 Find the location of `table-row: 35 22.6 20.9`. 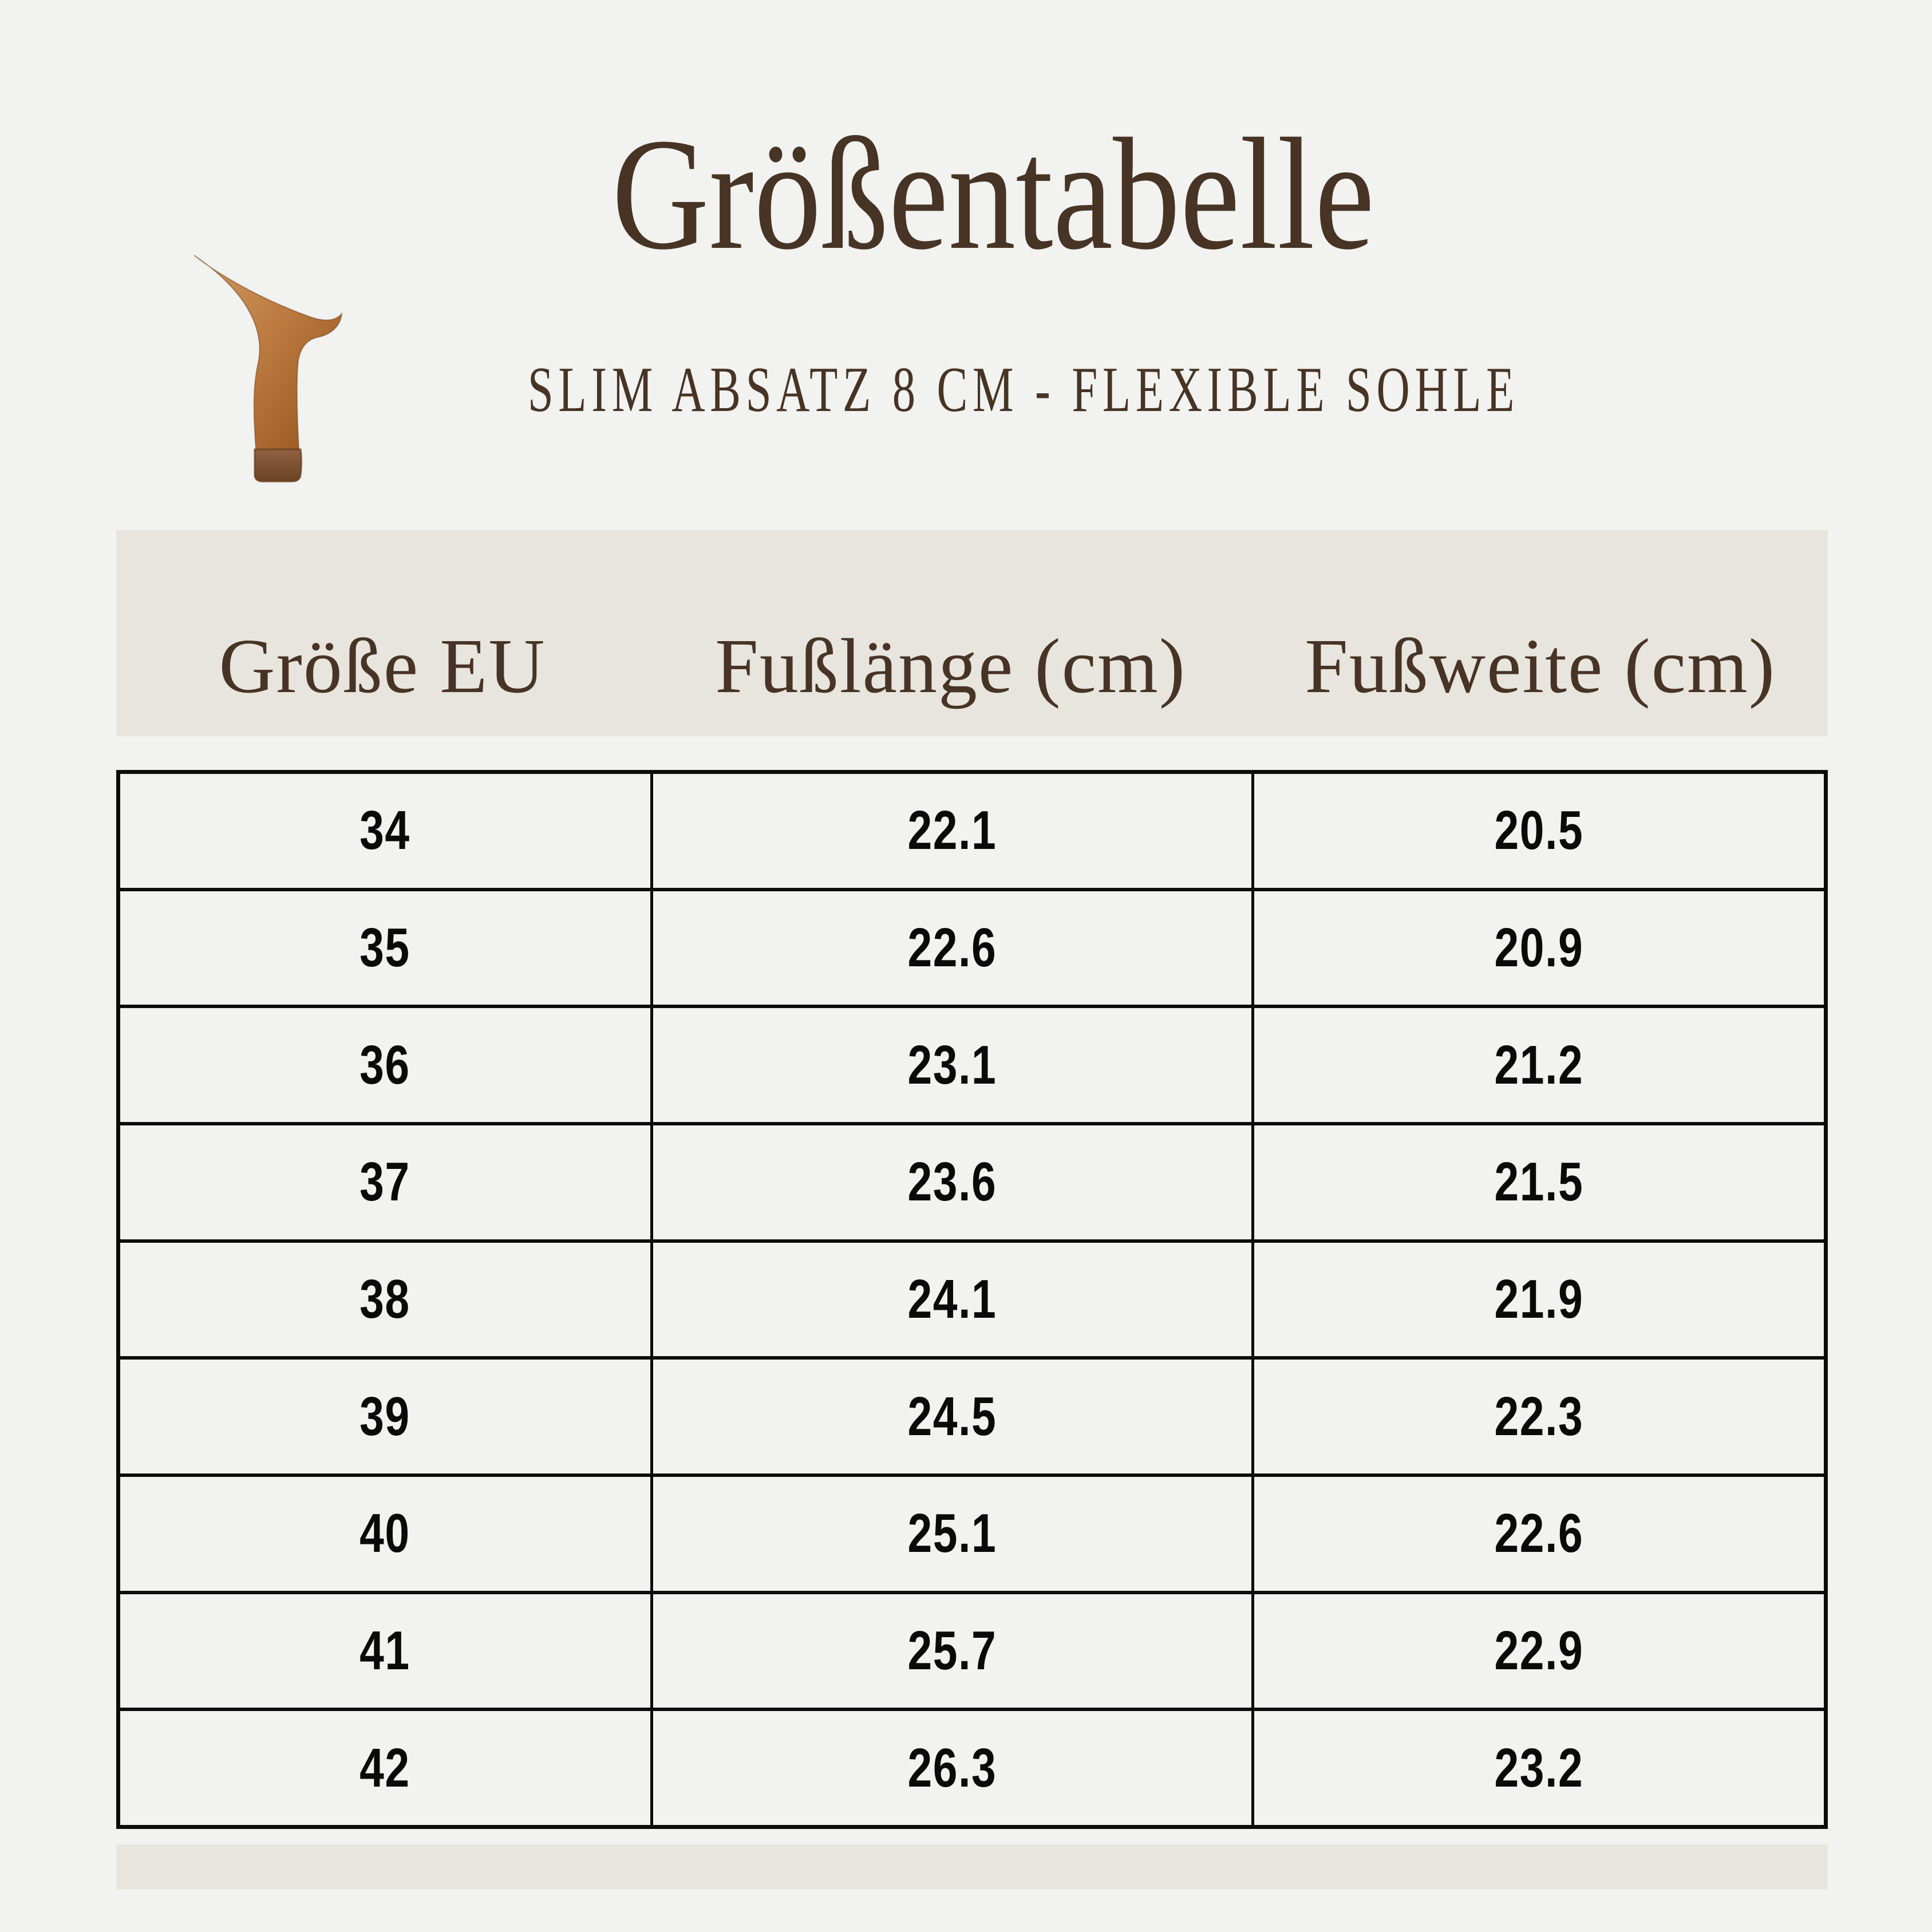

table-row: 35 22.6 20.9 is located at coordinates (972, 946).